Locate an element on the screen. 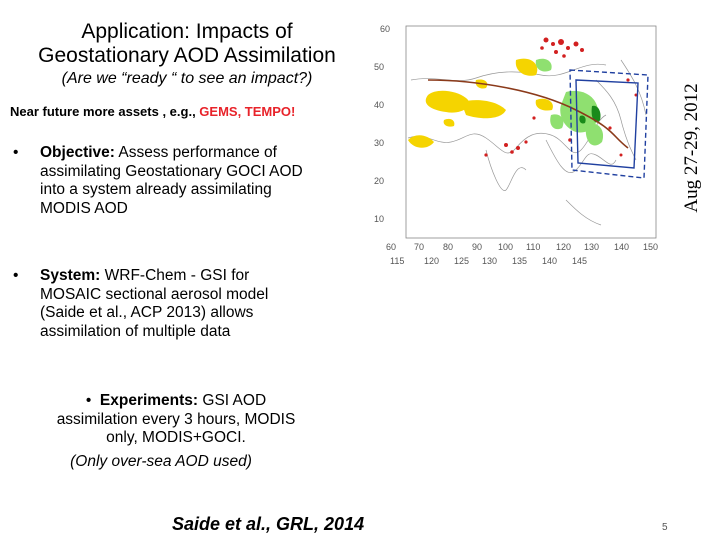 The width and height of the screenshot is (720, 540). slide-subtitle: (Are we “ready “ to see an impact?) is located at coordinates (187, 78).